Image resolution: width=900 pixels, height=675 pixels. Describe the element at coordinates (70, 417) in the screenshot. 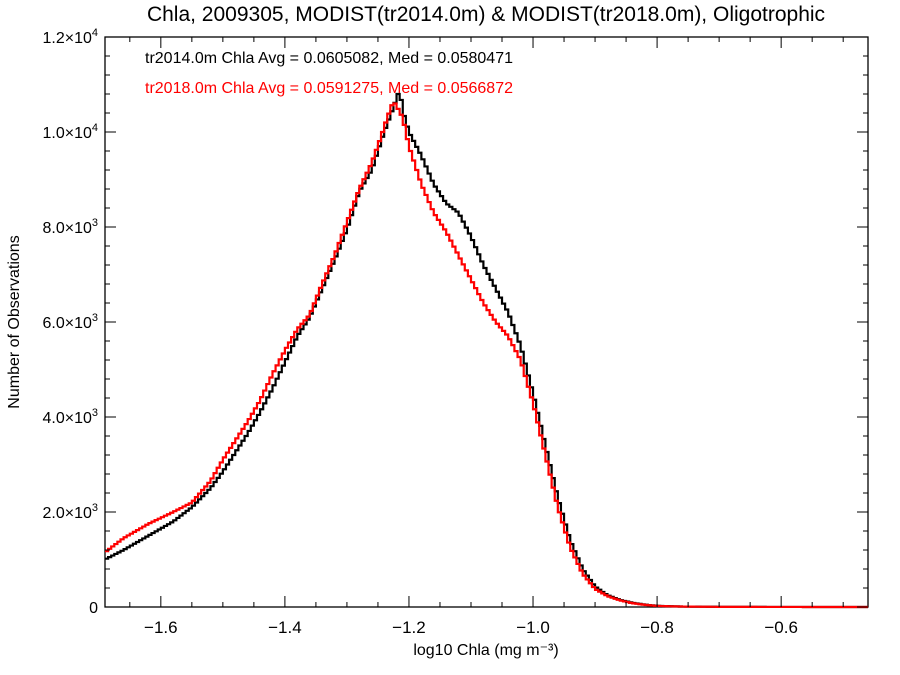

I see `y-tick-label: 4.0×10³` at that location.